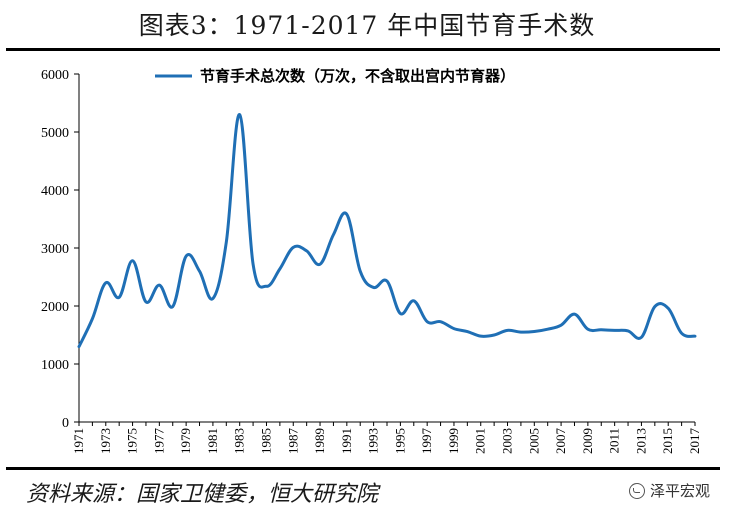 This screenshot has width=734, height=520. What do you see at coordinates (636, 490) in the screenshot?
I see `wechat-icon` at bounding box center [636, 490].